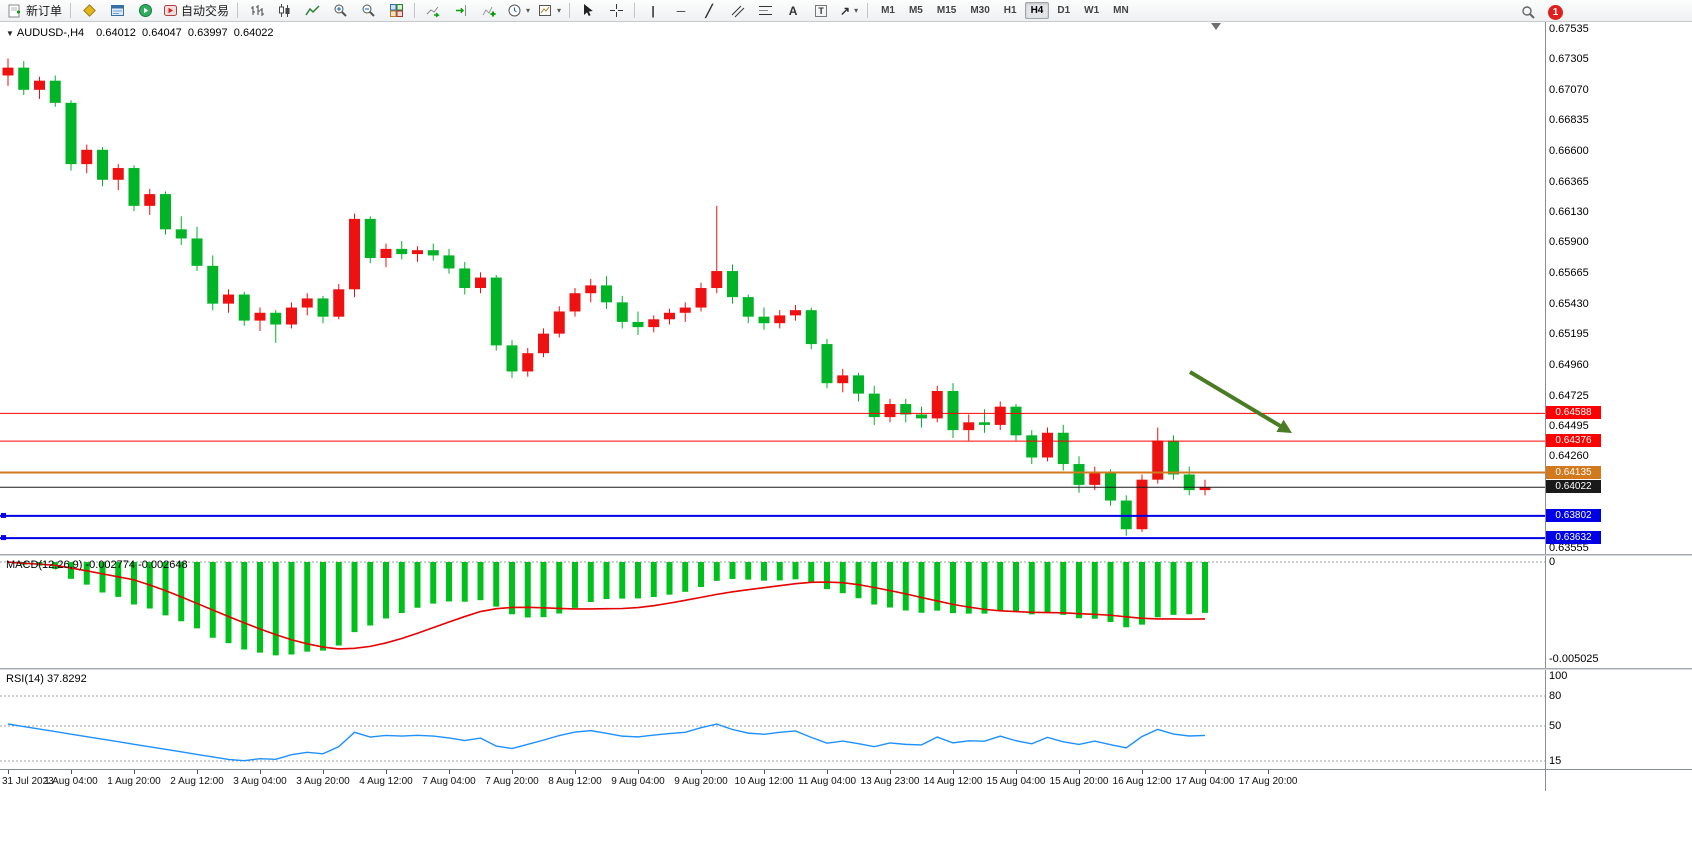  I want to click on crosshair-button, so click(616, 10).